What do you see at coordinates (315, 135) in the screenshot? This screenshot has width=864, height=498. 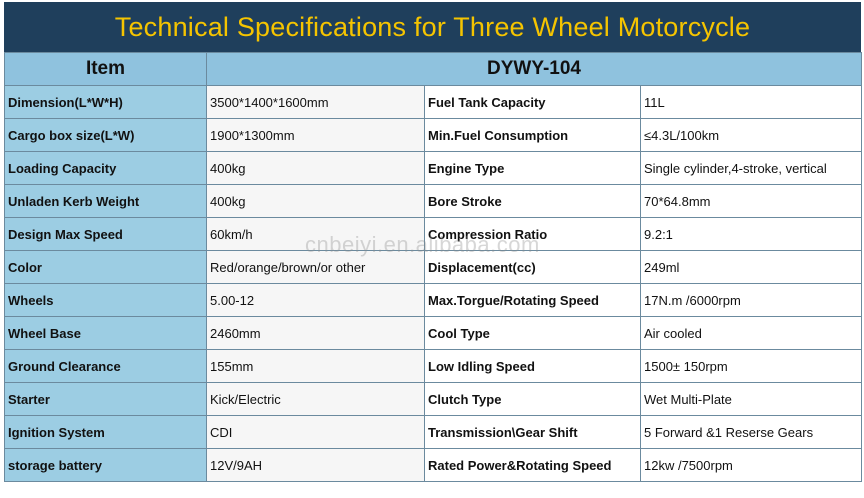 I see `spec-value: 1900*1300mm` at bounding box center [315, 135].